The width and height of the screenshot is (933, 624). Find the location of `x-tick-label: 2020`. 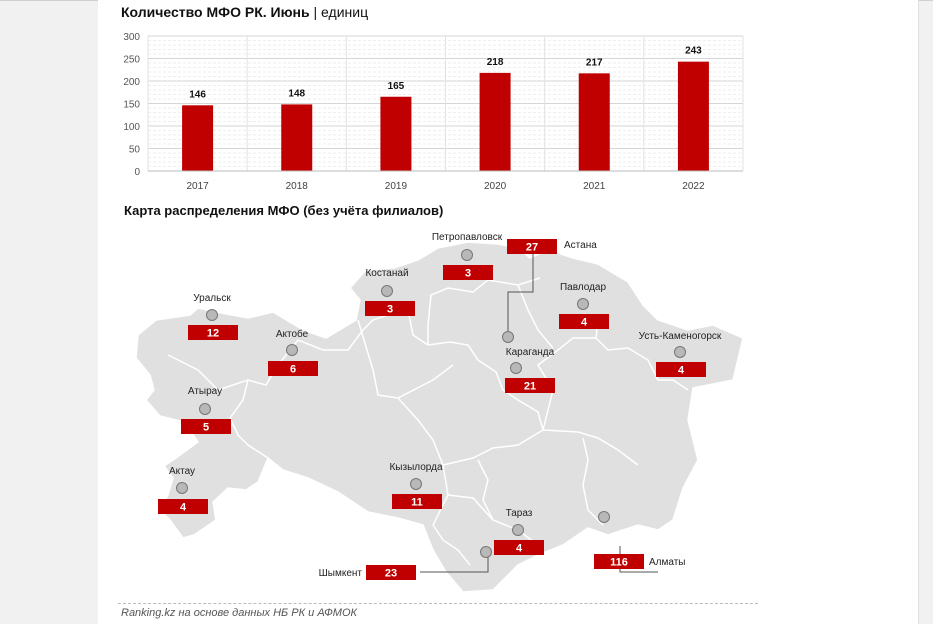

x-tick-label: 2020 is located at coordinates (495, 186).